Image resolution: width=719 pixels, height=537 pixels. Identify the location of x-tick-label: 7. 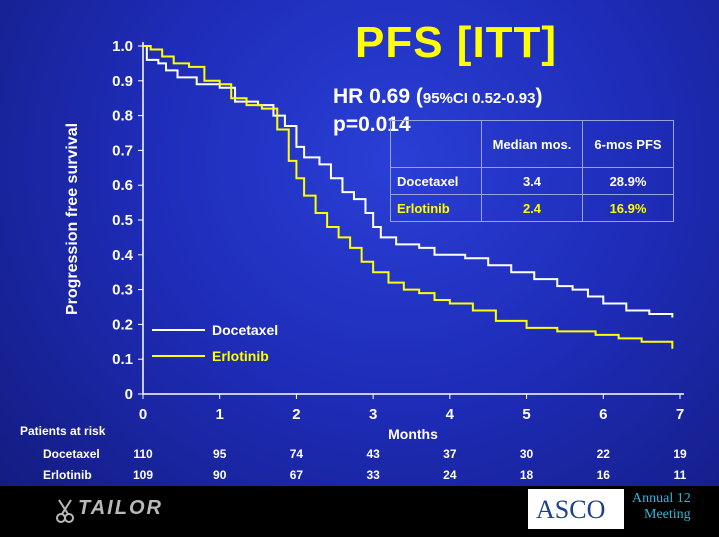
(680, 414).